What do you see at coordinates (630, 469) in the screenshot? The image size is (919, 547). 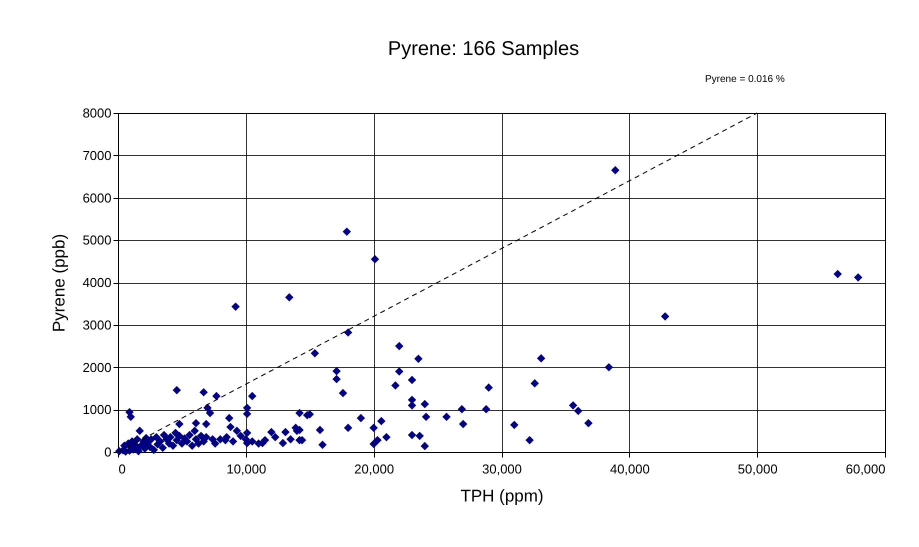 I see `x-tick-label: 40,000` at bounding box center [630, 469].